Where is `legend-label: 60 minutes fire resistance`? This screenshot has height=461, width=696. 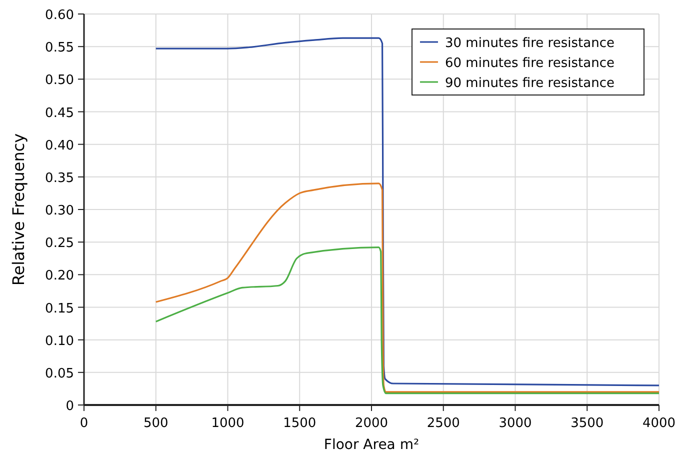
legend-label: 60 minutes fire resistance is located at coordinates (529, 63).